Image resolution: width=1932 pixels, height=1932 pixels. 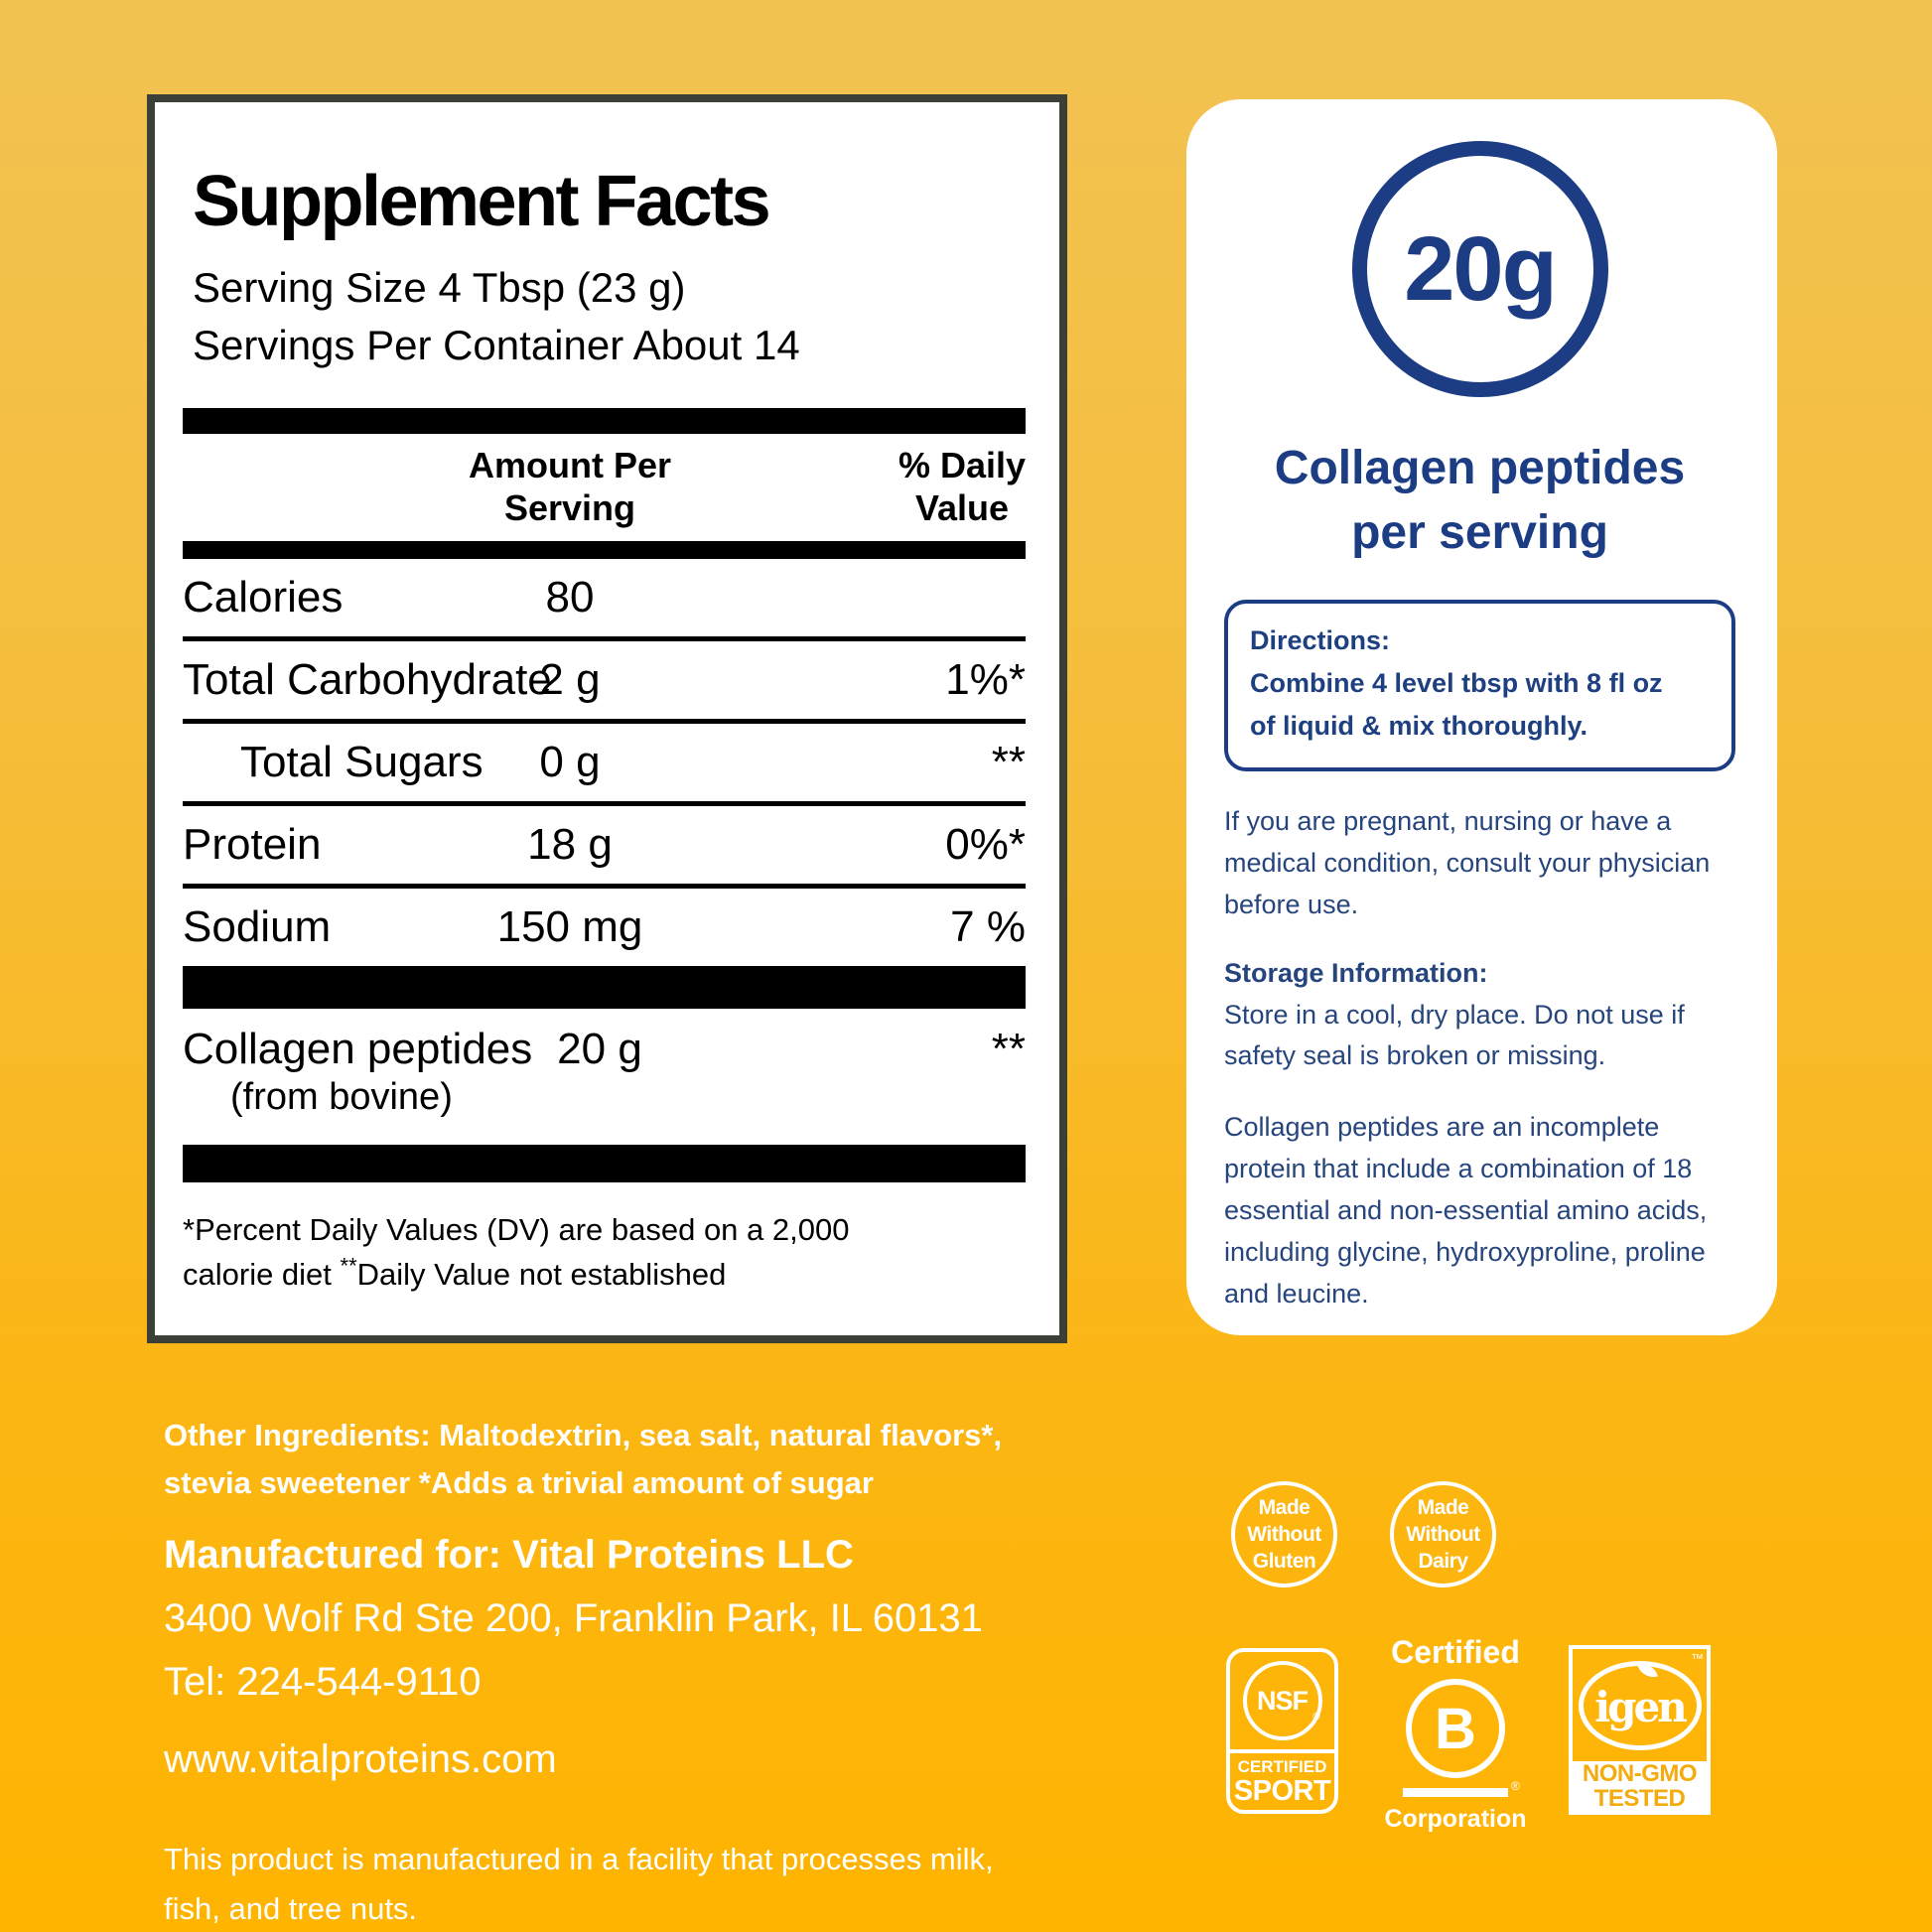 What do you see at coordinates (986, 680) in the screenshot?
I see `row-dv: 1%*` at bounding box center [986, 680].